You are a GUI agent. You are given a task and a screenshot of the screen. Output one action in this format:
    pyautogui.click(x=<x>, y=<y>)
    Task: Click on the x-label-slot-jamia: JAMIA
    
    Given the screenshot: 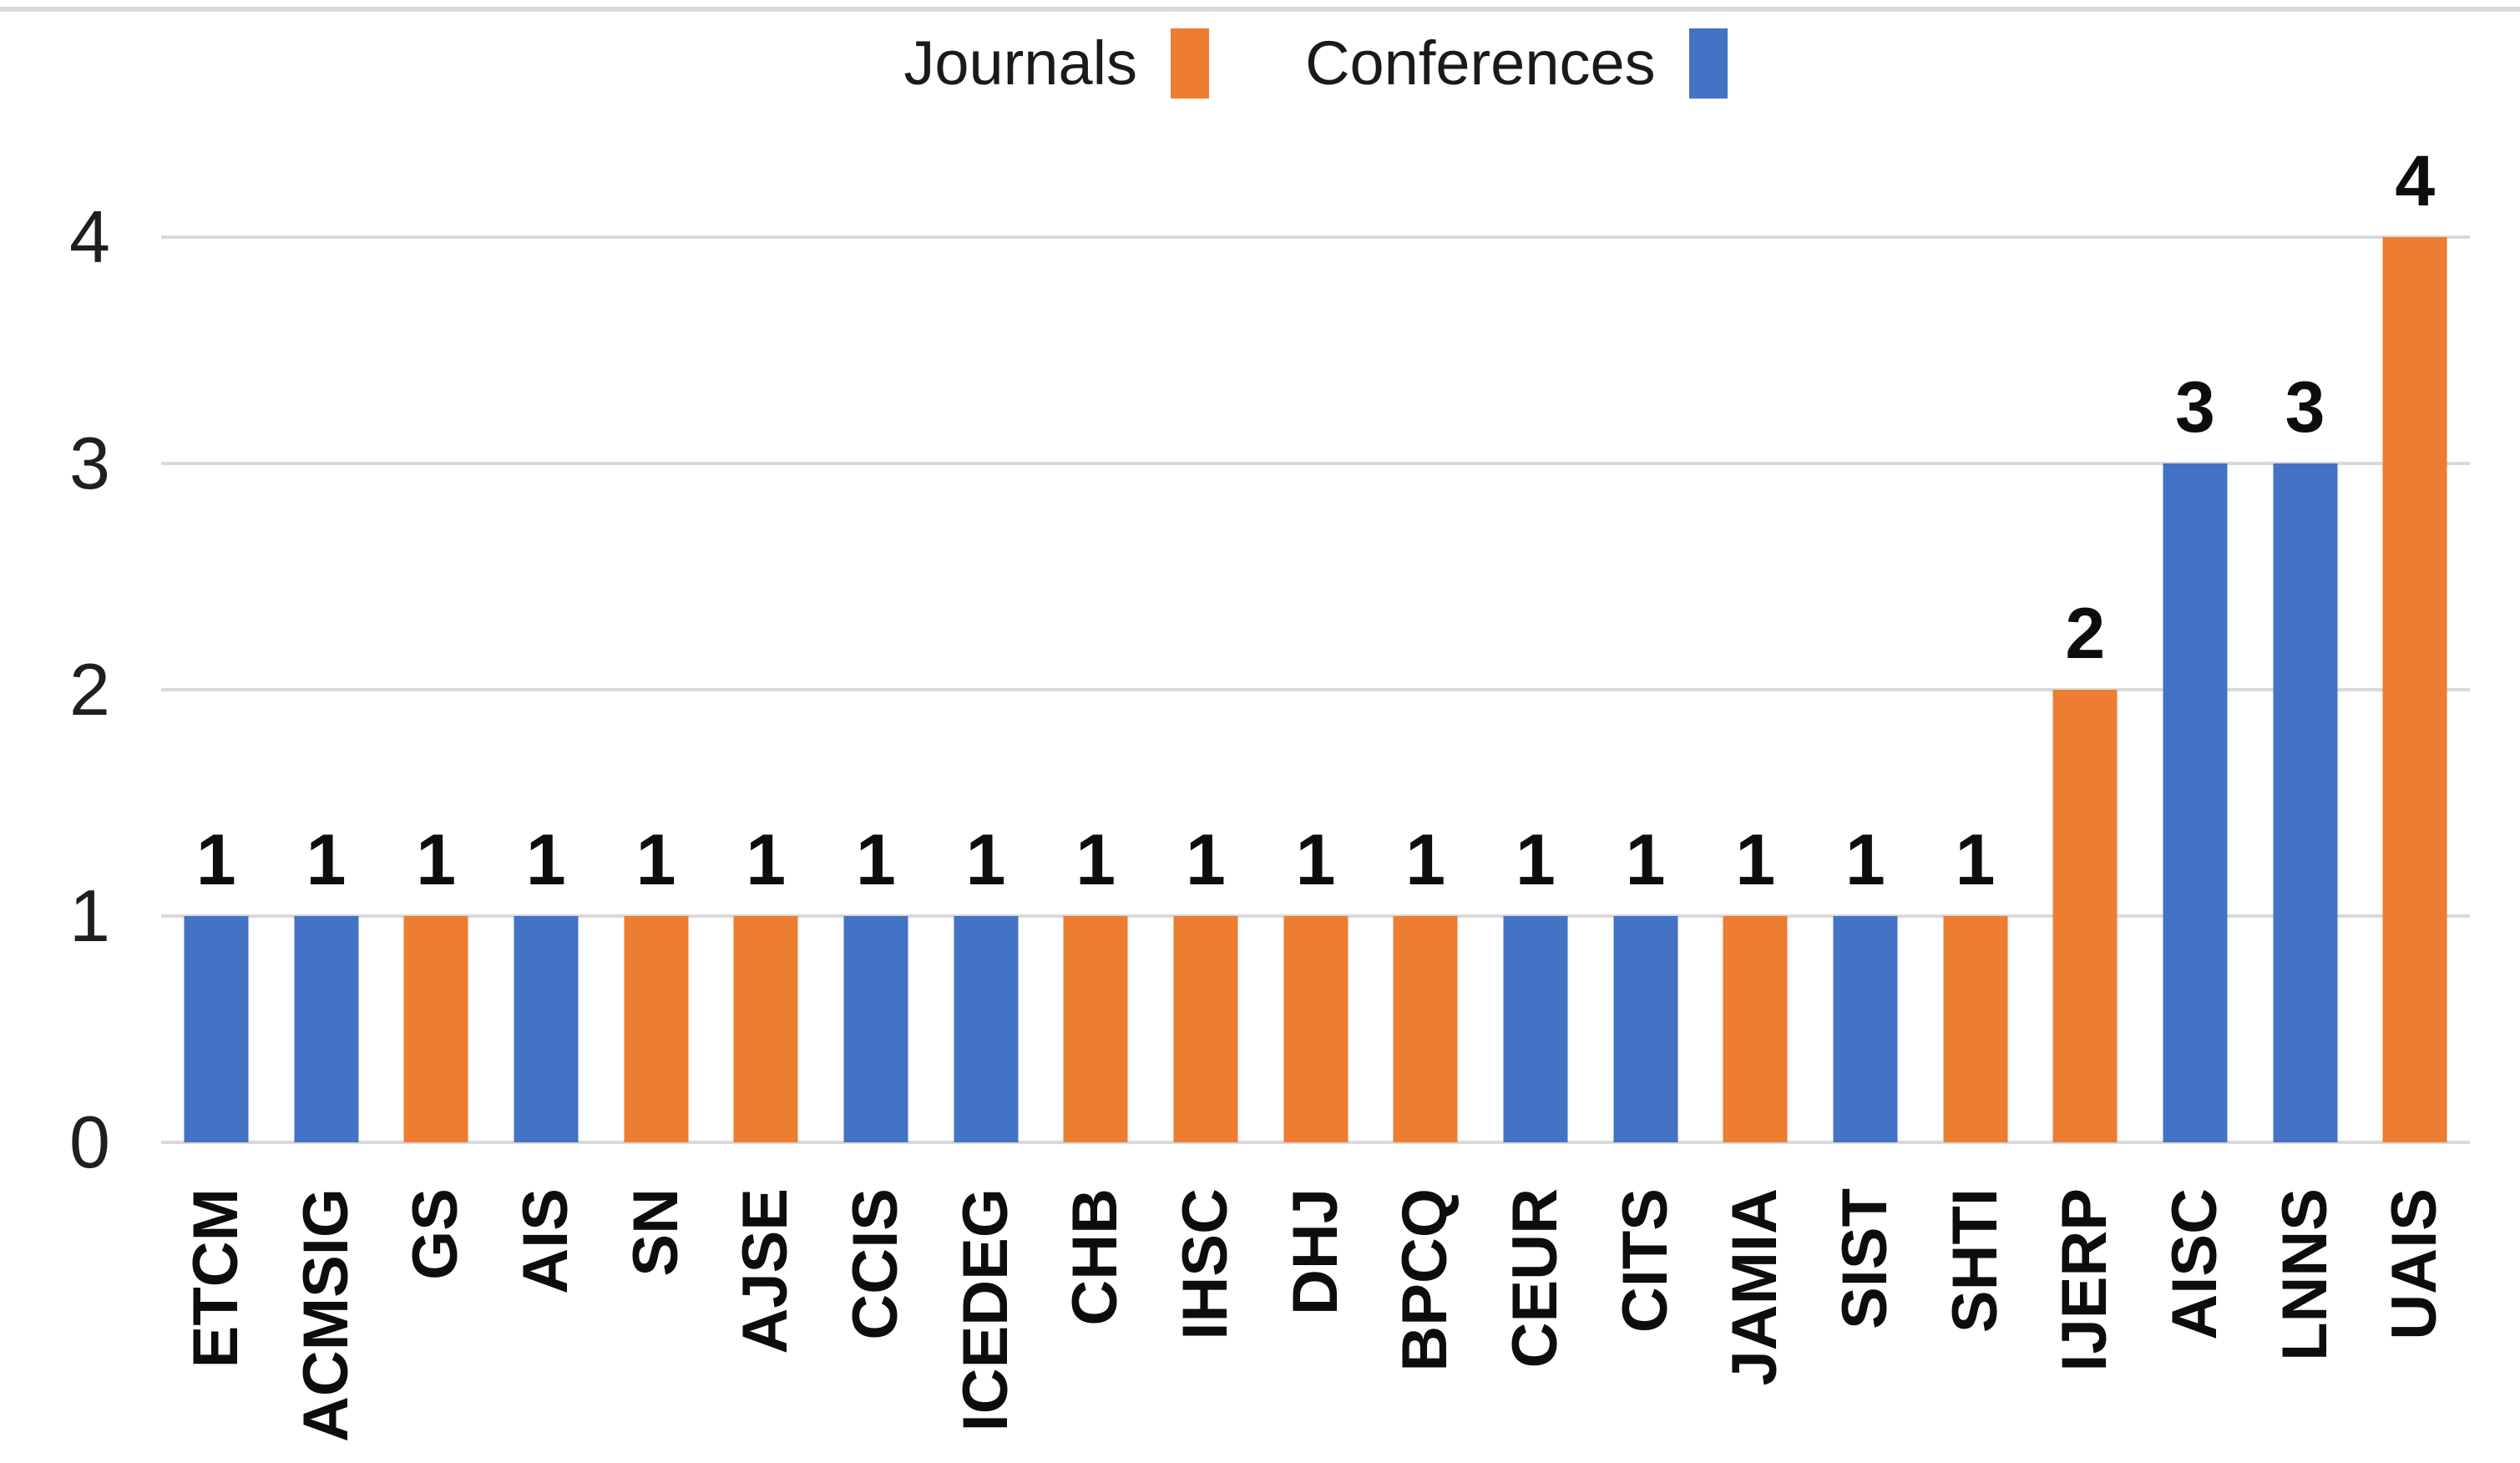 What is the action you would take?
    pyautogui.click(x=1755, y=1320)
    